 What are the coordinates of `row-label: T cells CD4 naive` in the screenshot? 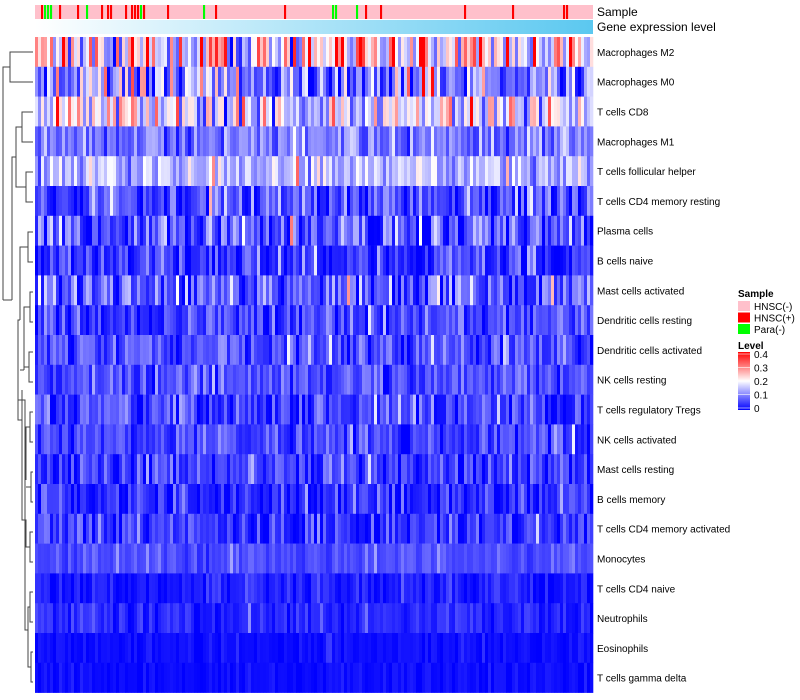 It's located at (636, 589).